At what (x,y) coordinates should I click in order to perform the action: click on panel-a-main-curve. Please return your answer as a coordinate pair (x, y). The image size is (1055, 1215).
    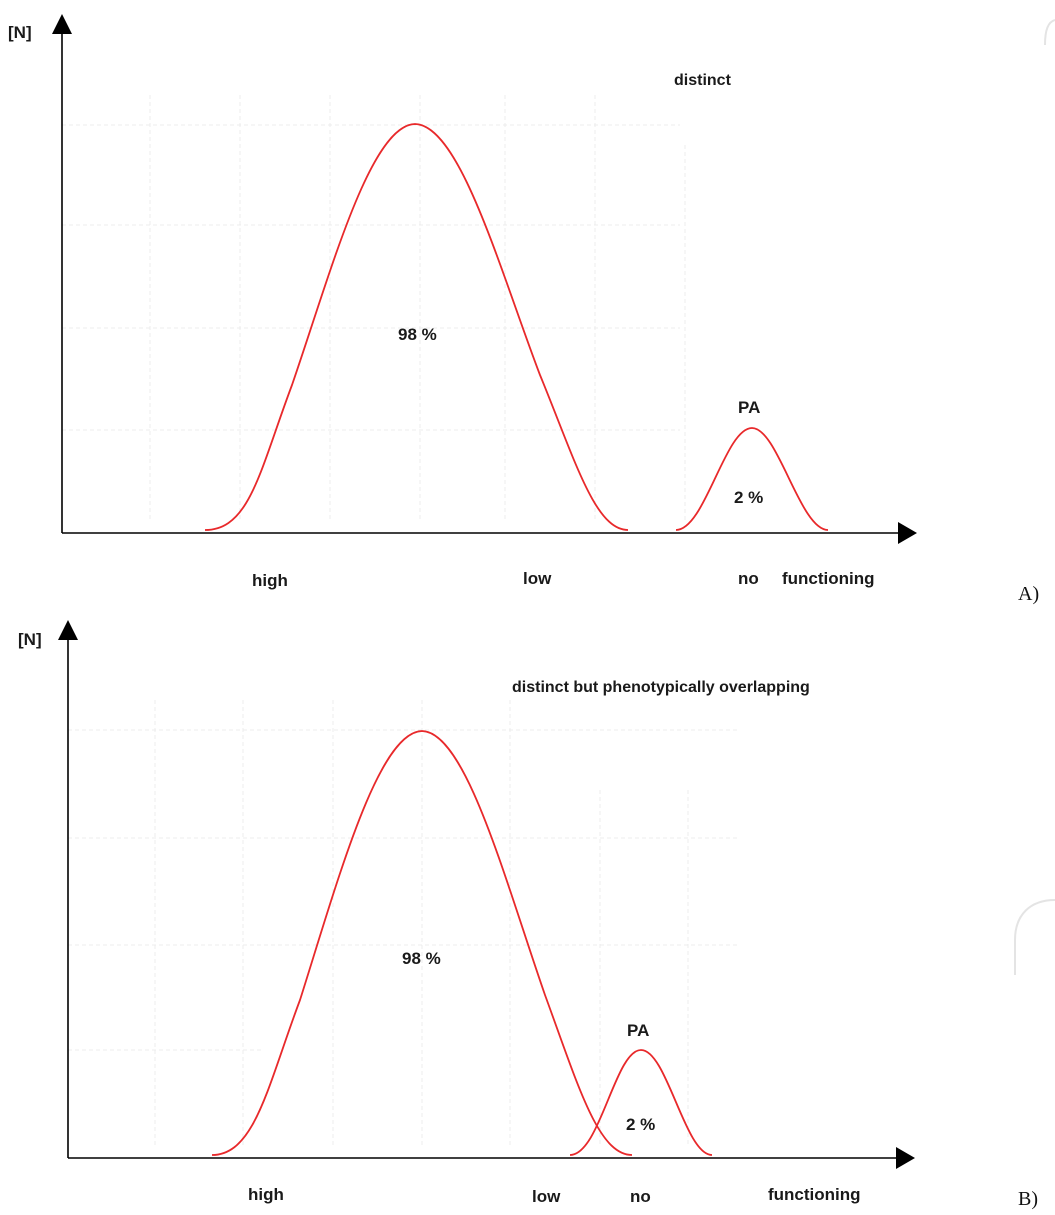
    Looking at the image, I should click on (416, 327).